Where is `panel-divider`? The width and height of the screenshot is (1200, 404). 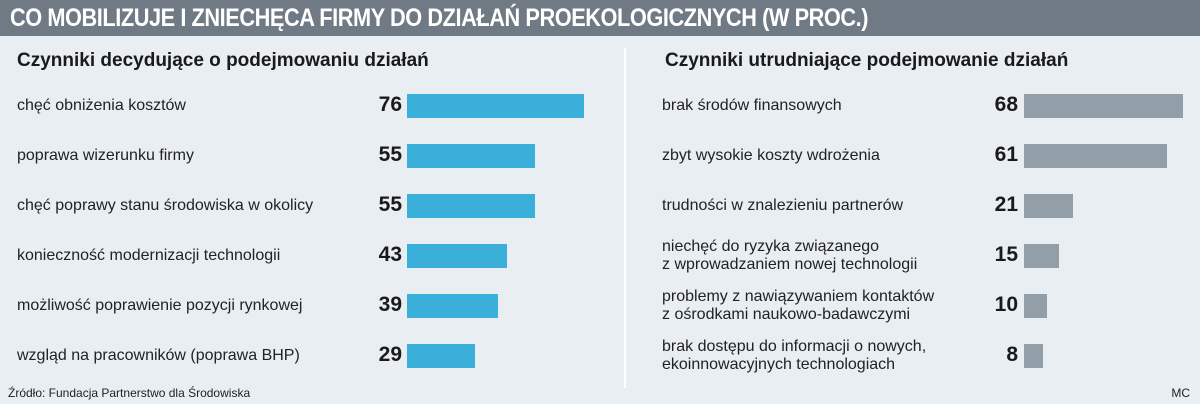
panel-divider is located at coordinates (625, 218).